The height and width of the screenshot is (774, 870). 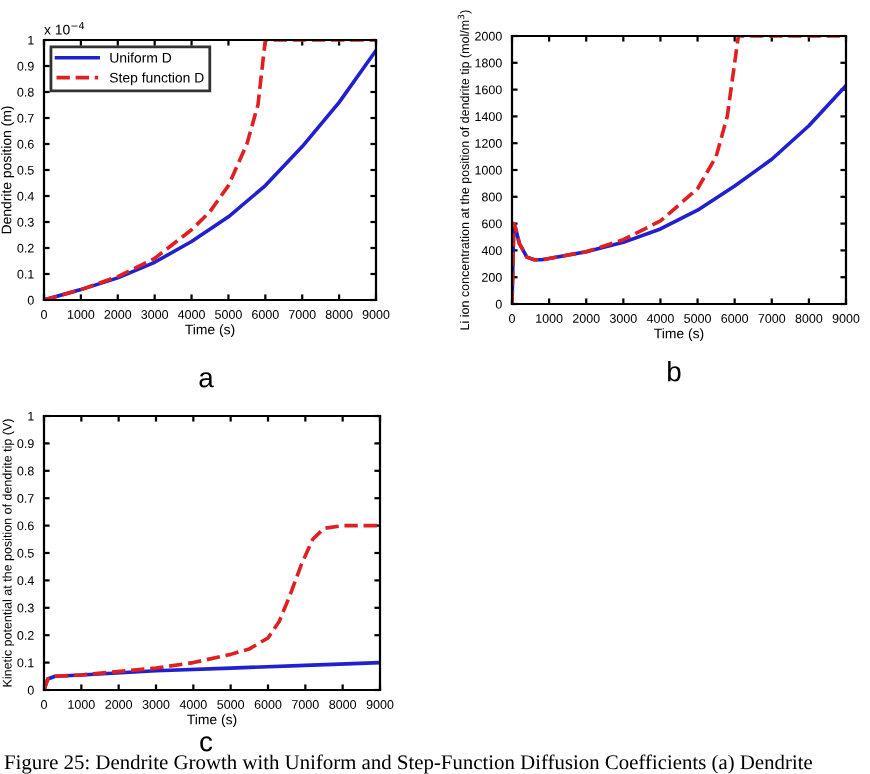 What do you see at coordinates (206, 380) in the screenshot?
I see `text: a` at bounding box center [206, 380].